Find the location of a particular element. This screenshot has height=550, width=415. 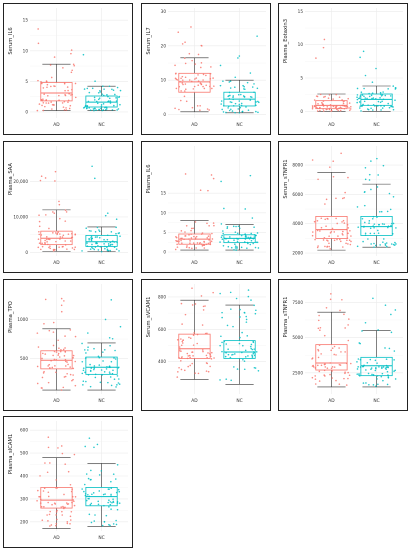

y-tick-label: 500 is located at coordinates (24, 358).